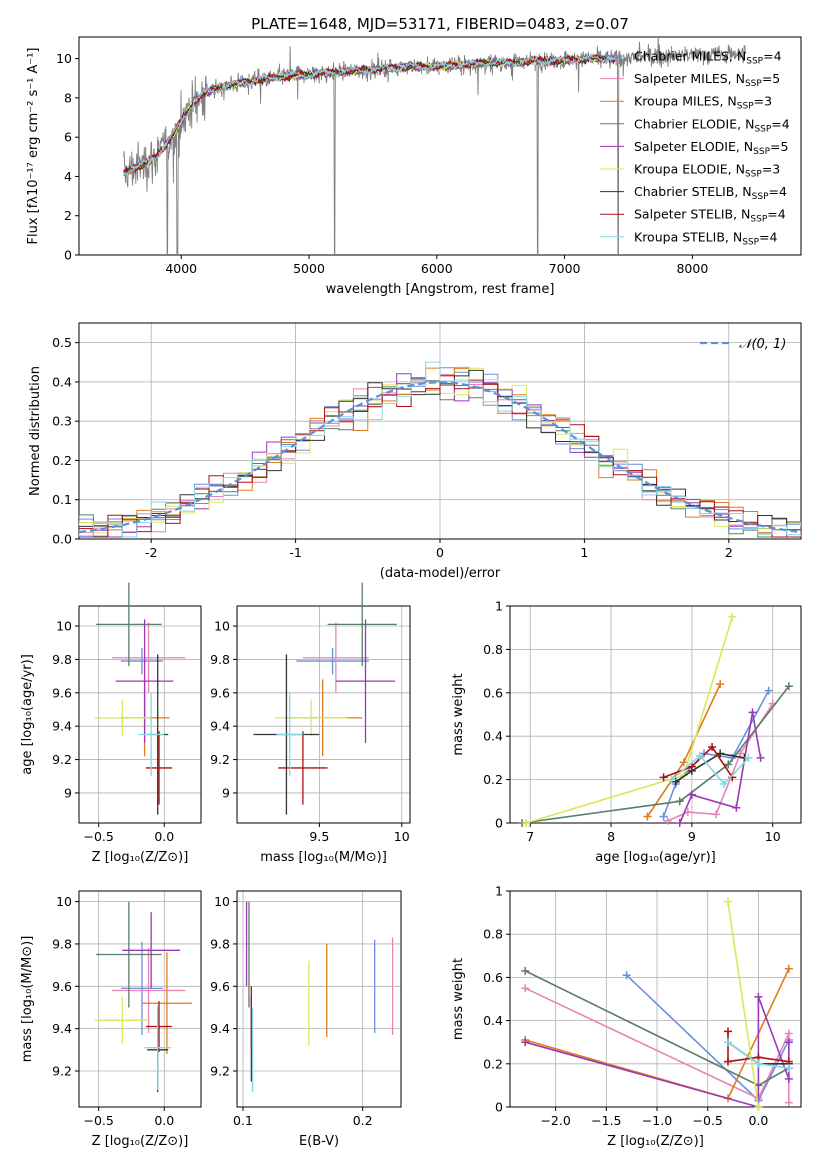 This screenshot has height=1170, width=819. What do you see at coordinates (62, 421) in the screenshot?
I see `y-tick-label: 0.3` at bounding box center [62, 421].